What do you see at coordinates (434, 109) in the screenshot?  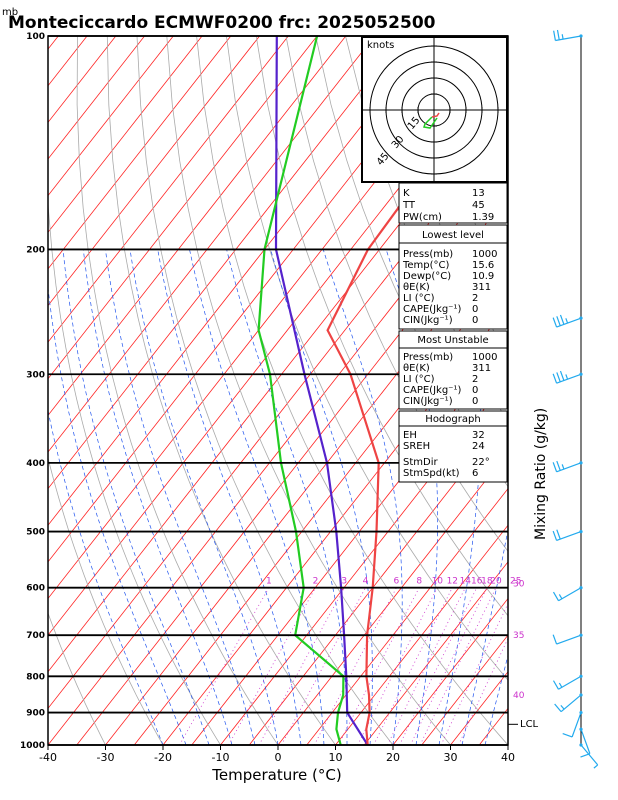 I see `hodograph-panel: knots 15 30 45` at bounding box center [434, 109].